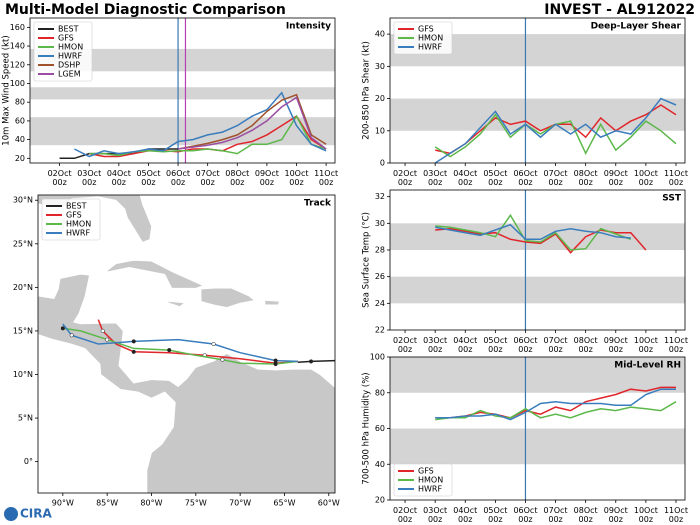 This screenshot has height=525, width=700. Describe the element at coordinates (17, 46) in the screenshot. I see `y-tick-label: 140` at that location.